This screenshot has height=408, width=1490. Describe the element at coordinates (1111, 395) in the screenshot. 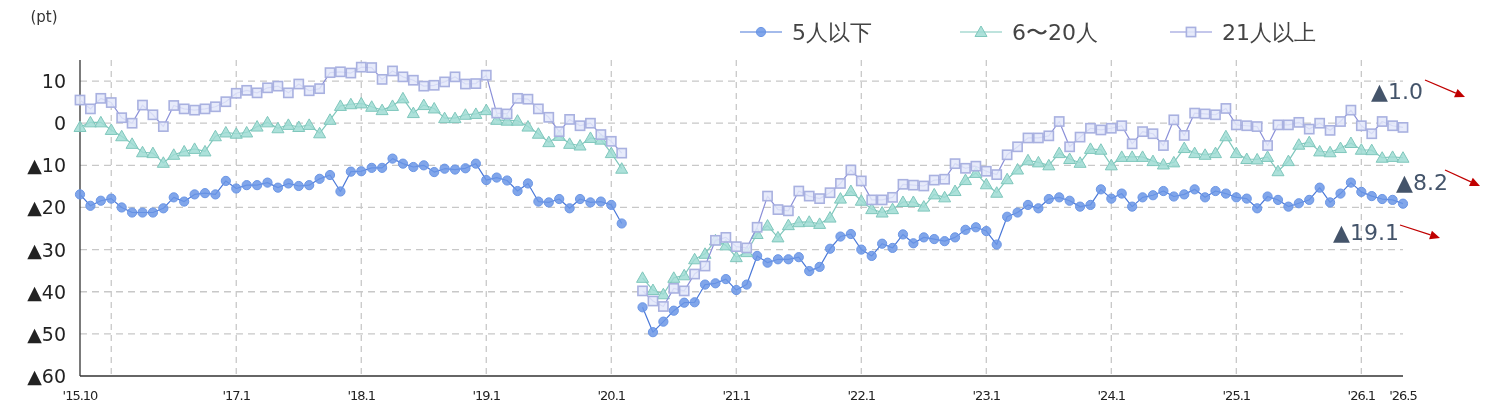

I see `x-tick-label: '24.1` at that location.